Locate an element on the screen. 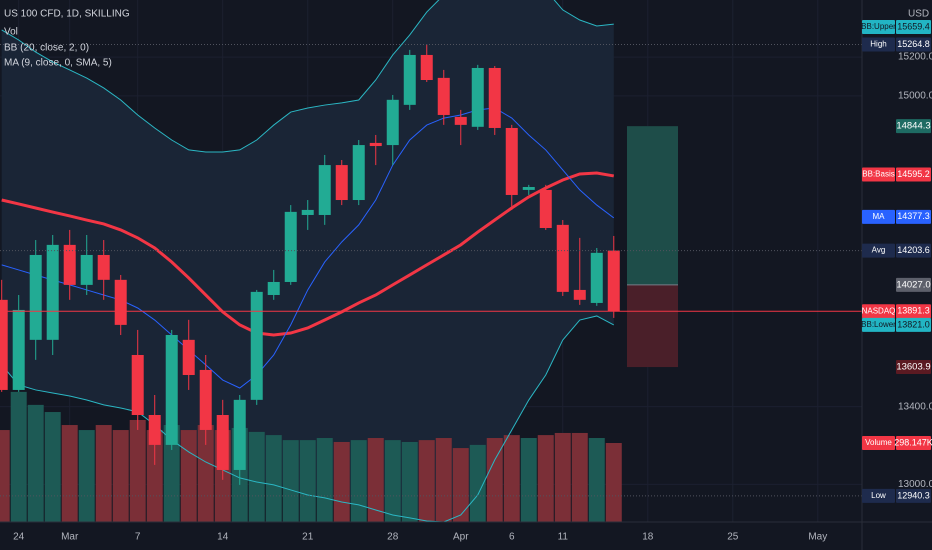 This screenshot has height=550, width=932. price-badge-label: 14203.6 is located at coordinates (913, 250).